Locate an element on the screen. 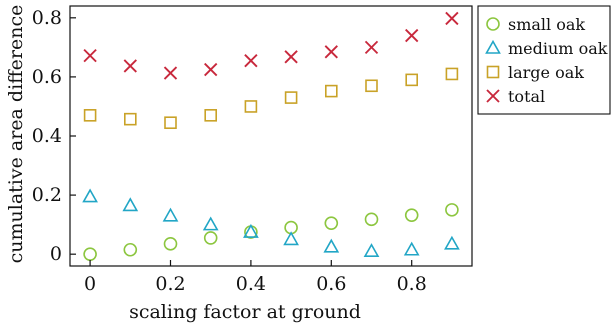  legend-box is located at coordinates (544, 60).